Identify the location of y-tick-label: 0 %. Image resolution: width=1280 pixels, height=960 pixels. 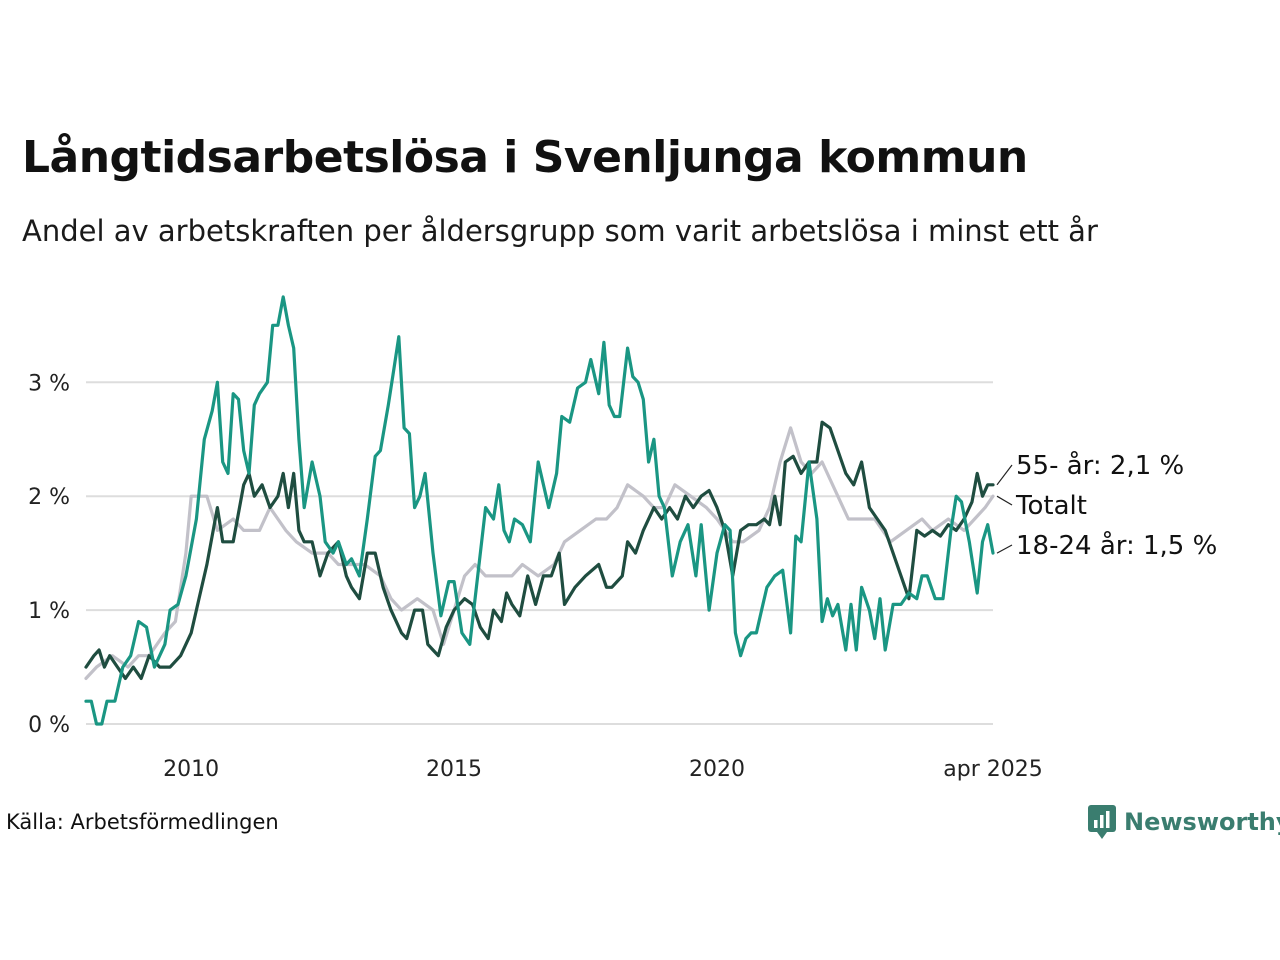
(49, 725).